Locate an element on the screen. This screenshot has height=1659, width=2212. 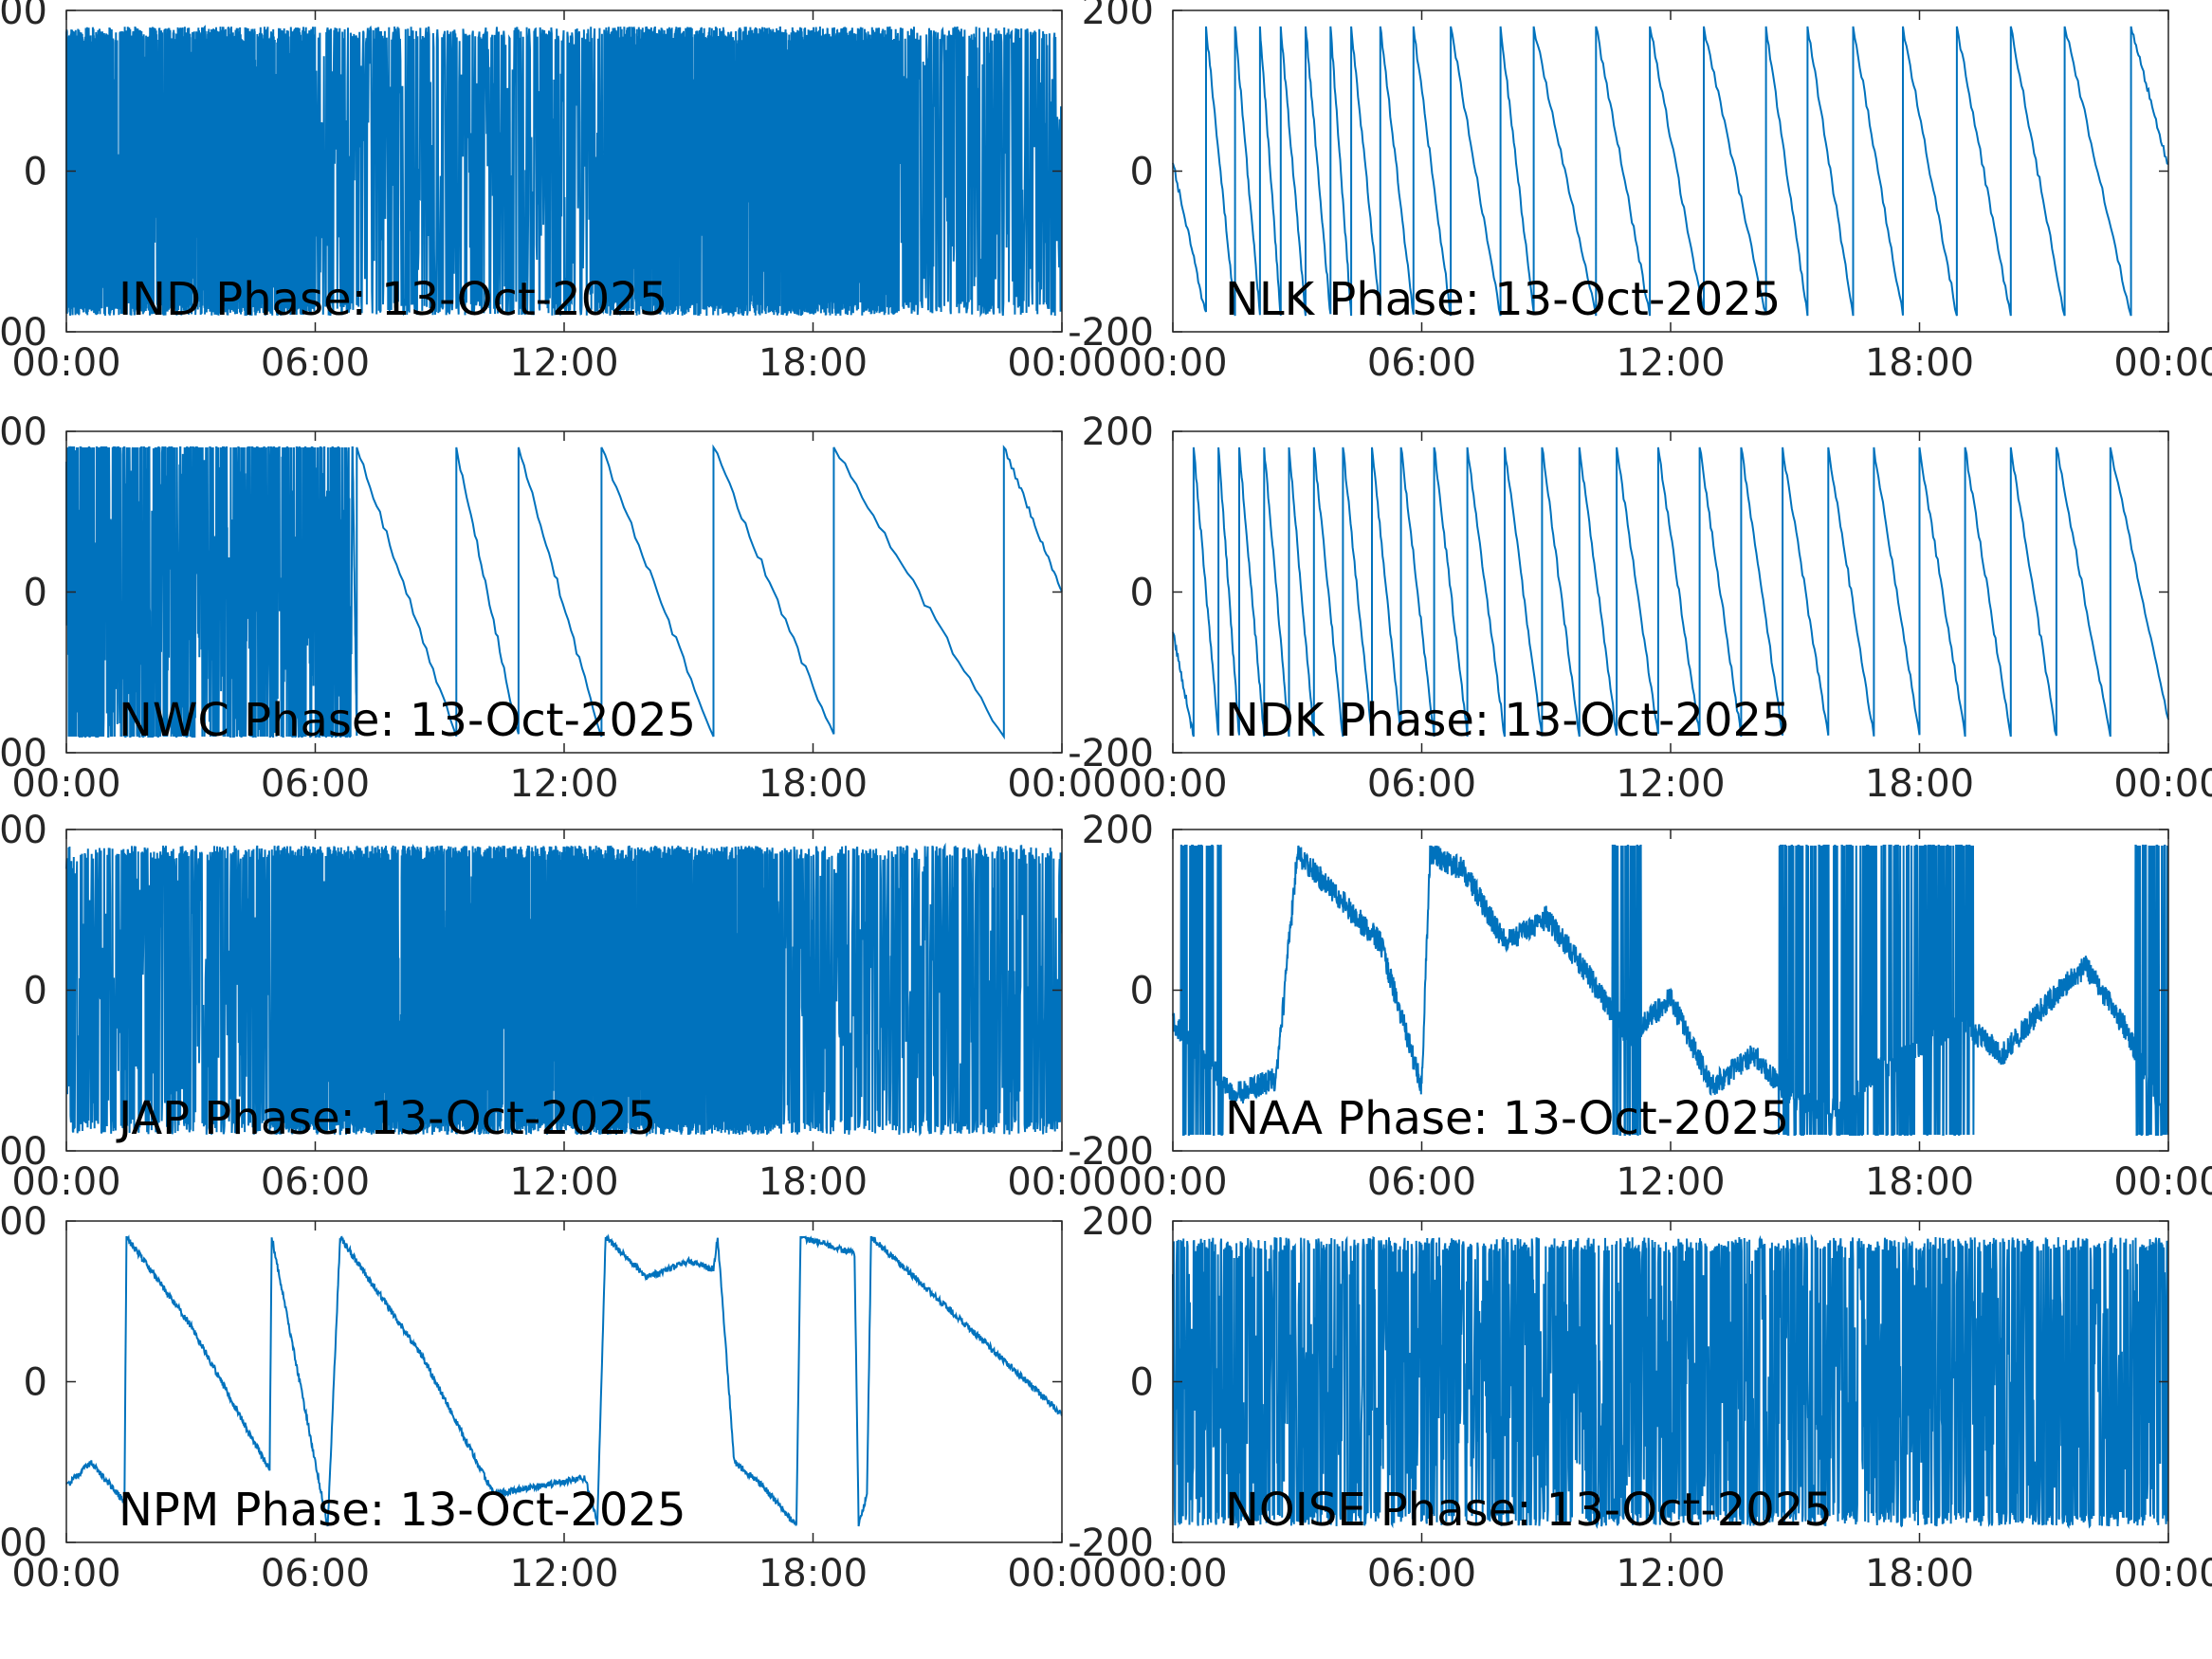
subplot-title: NDK Phase: 13-Oct-2025 is located at coordinates (1508, 720).